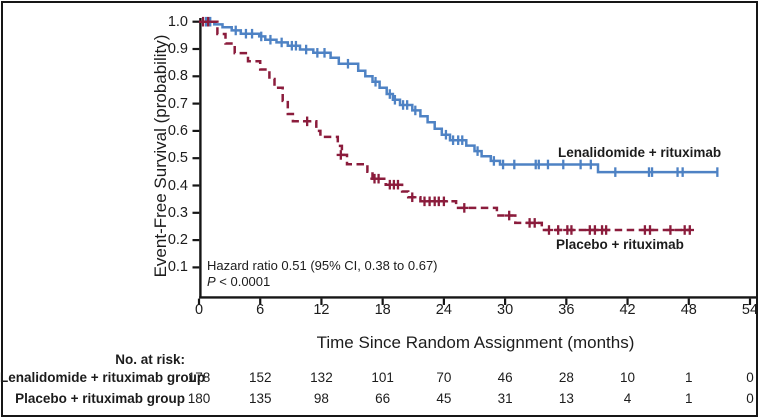 The width and height of the screenshot is (768, 420). Describe the element at coordinates (177, 103) in the screenshot. I see `y-tick-label: 0.7` at that location.